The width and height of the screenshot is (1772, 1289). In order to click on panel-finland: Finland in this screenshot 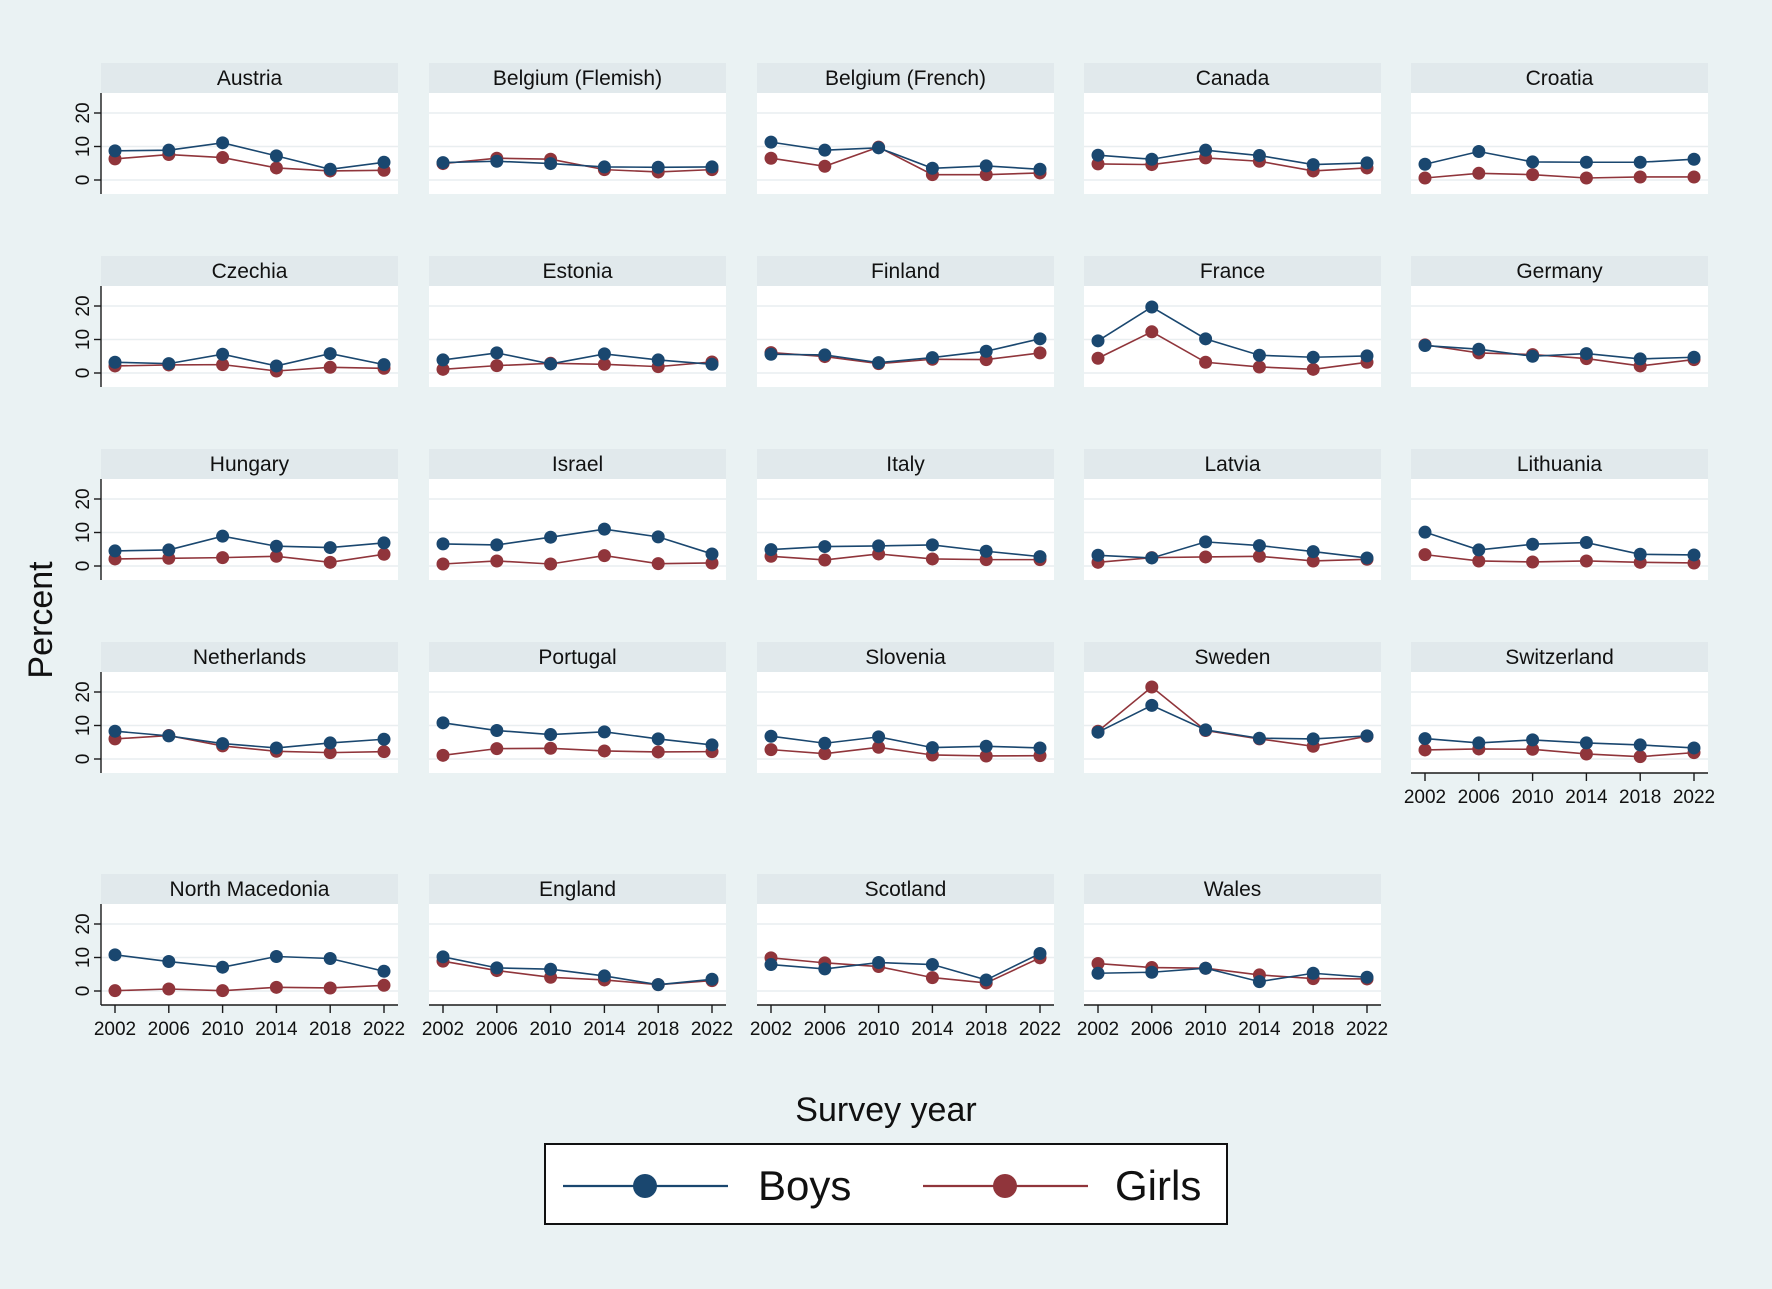, I will do `click(905, 321)`.